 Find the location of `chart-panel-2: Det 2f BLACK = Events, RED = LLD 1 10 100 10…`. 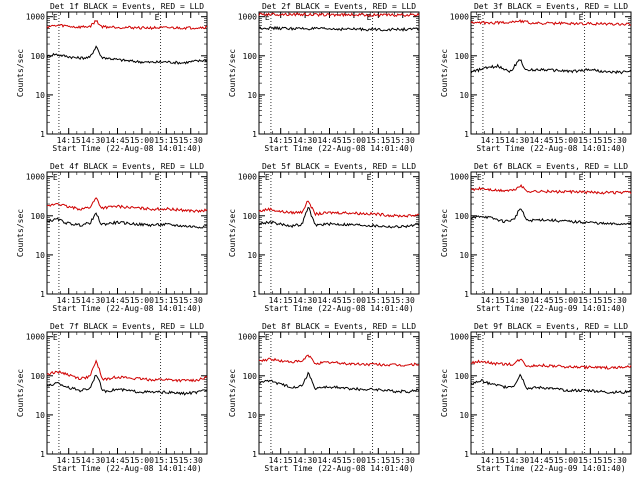

chart-panel-2: Det 2f BLACK = Events, RED = LLD 1 10 100 10… is located at coordinates (324, 77).